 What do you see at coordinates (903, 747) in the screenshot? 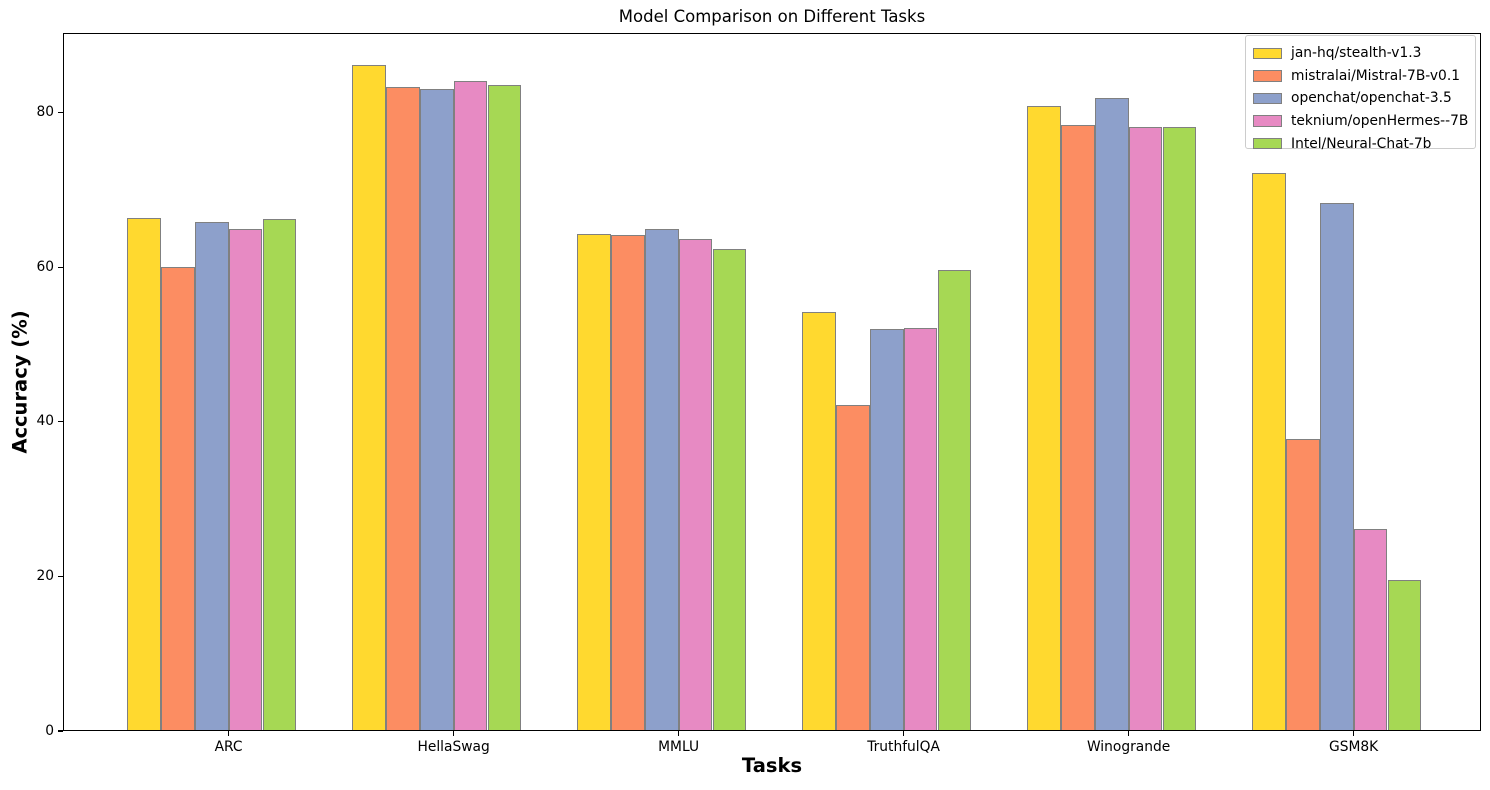
I see `x-tick-label-truthfulqa: TruthfulQA` at bounding box center [903, 747].